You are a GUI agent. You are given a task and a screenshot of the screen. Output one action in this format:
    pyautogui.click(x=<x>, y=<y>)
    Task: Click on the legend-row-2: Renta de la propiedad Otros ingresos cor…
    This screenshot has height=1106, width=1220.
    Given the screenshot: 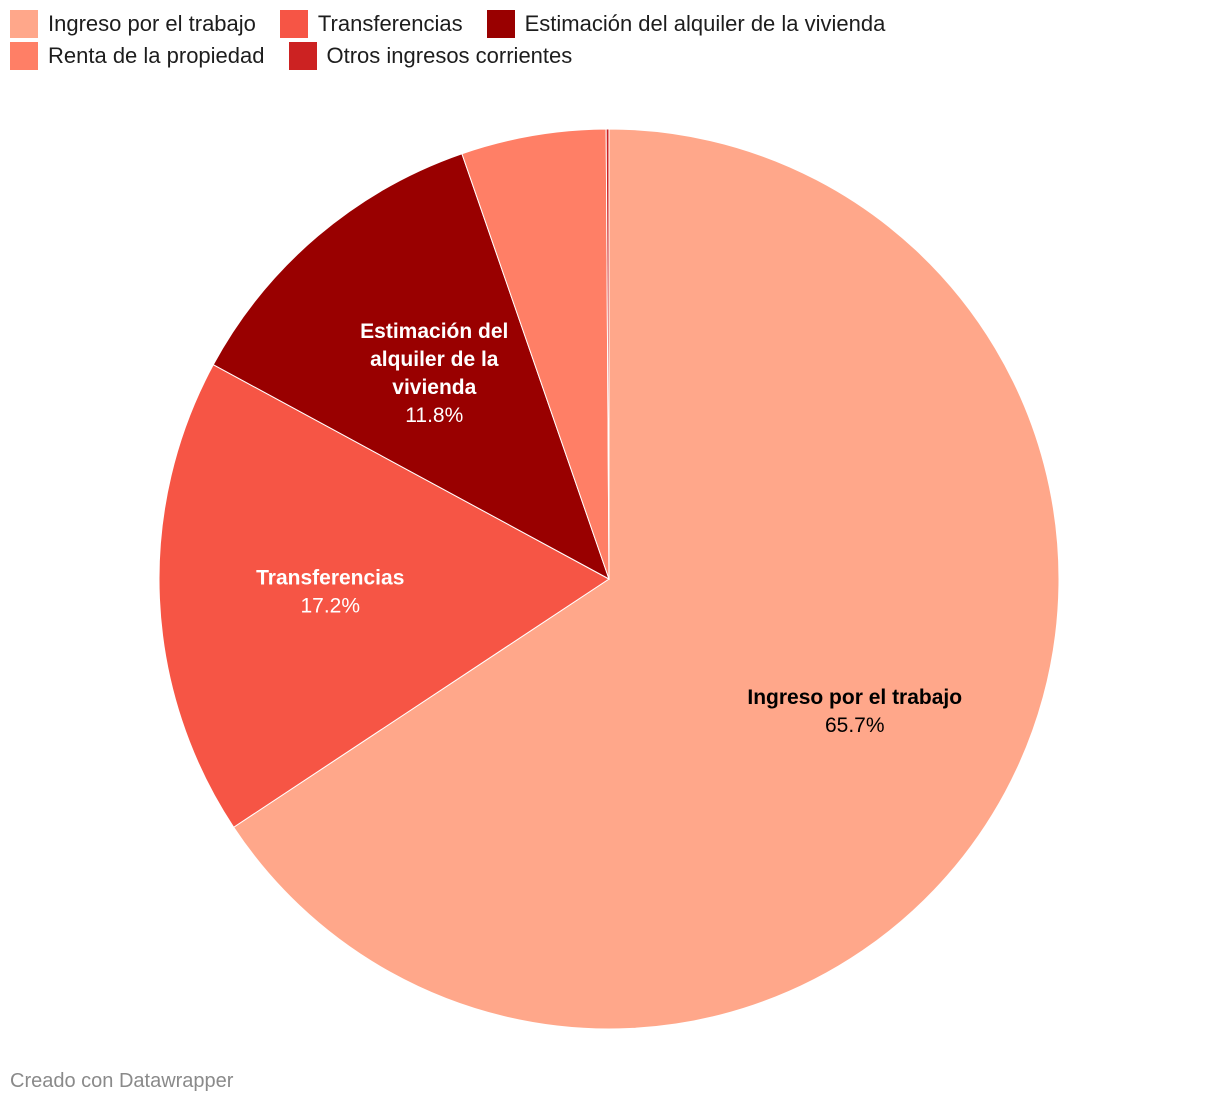 What is the action you would take?
    pyautogui.click(x=510, y=56)
    